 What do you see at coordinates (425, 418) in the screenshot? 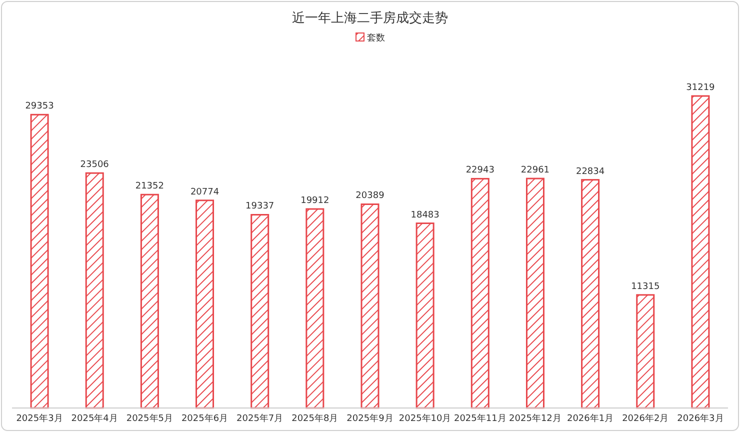
I see `x-tick-label: 2025年10月` at bounding box center [425, 418].